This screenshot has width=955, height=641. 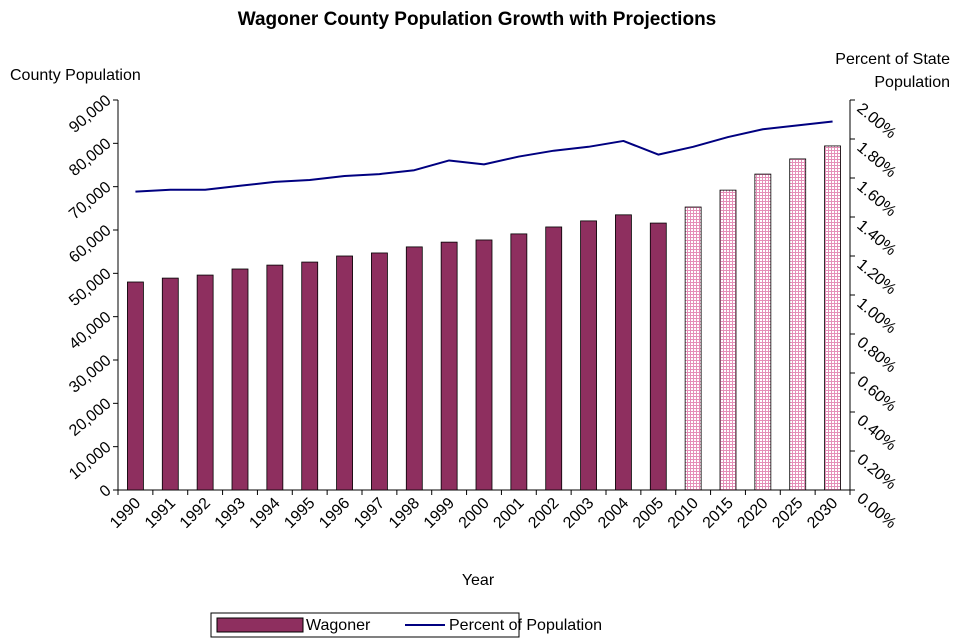 What do you see at coordinates (369, 513) in the screenshot?
I see `x-tick-label: 1997` at bounding box center [369, 513].